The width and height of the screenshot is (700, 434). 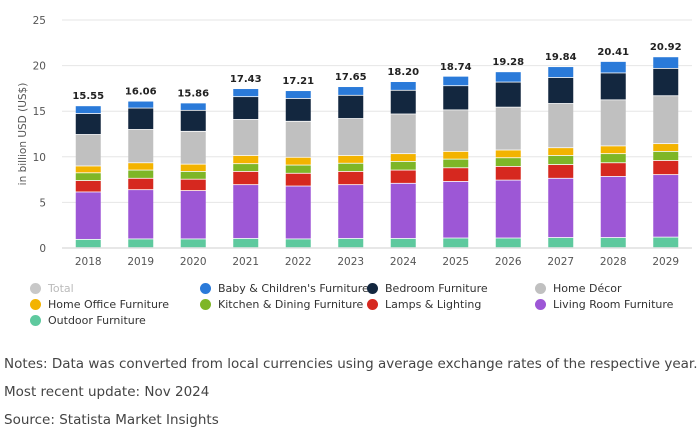 I want to click on x-tick-label-2024: 2024, so click(x=403, y=262).